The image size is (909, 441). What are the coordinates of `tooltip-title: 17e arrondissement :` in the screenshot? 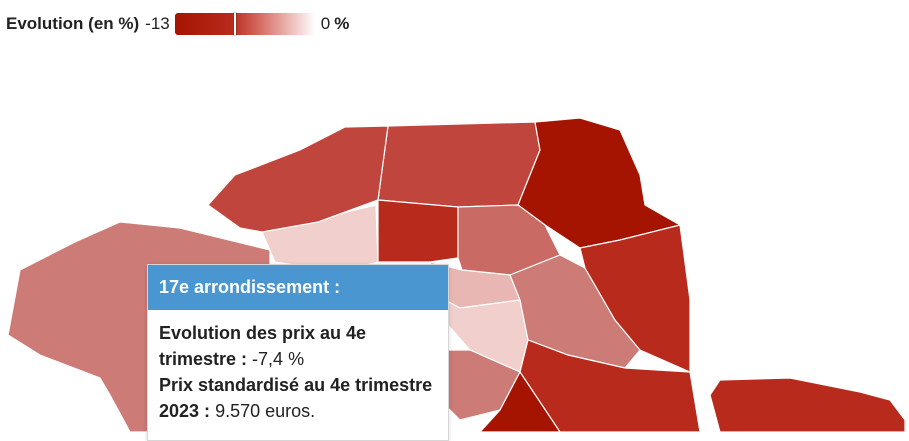 It's located at (298, 287).